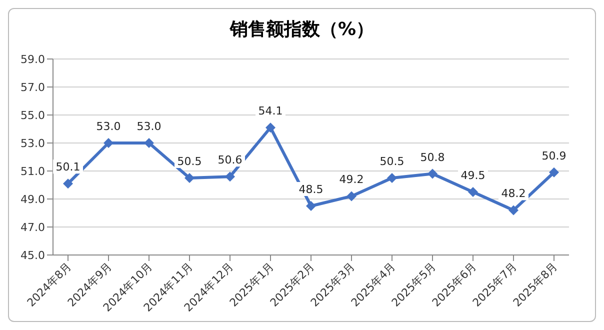  I want to click on y-tick-label: 47.0, so click(32, 227).